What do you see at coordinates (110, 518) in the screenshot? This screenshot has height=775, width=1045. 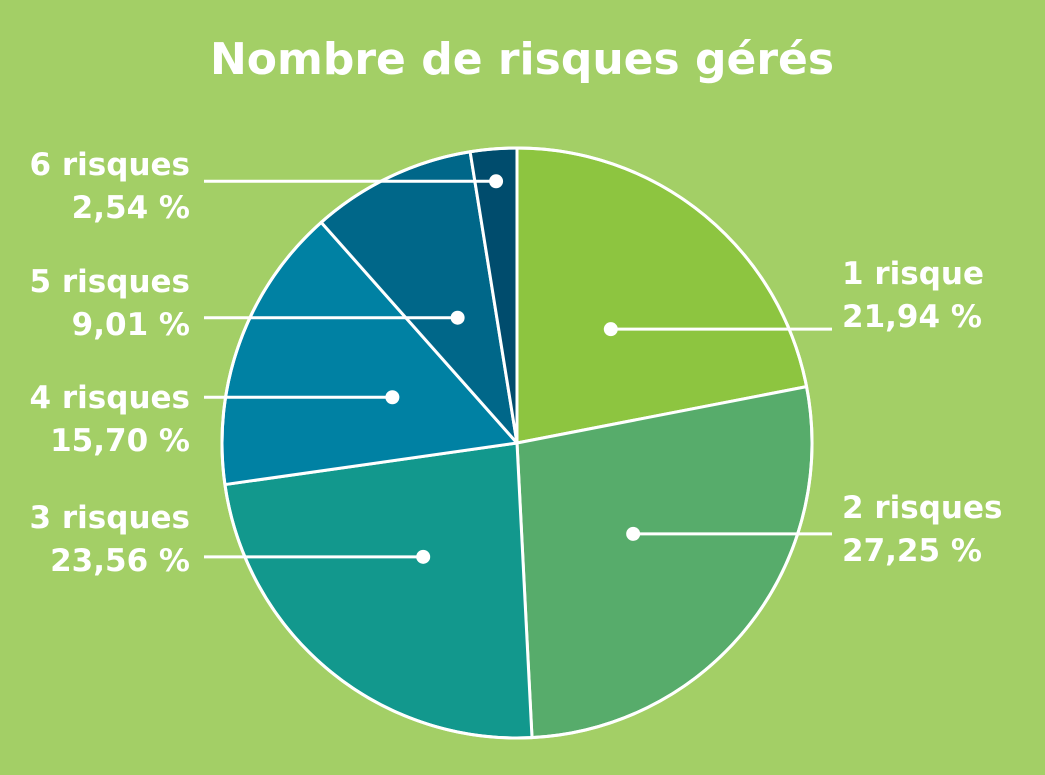 I see `slice-label: 3 risques` at bounding box center [110, 518].